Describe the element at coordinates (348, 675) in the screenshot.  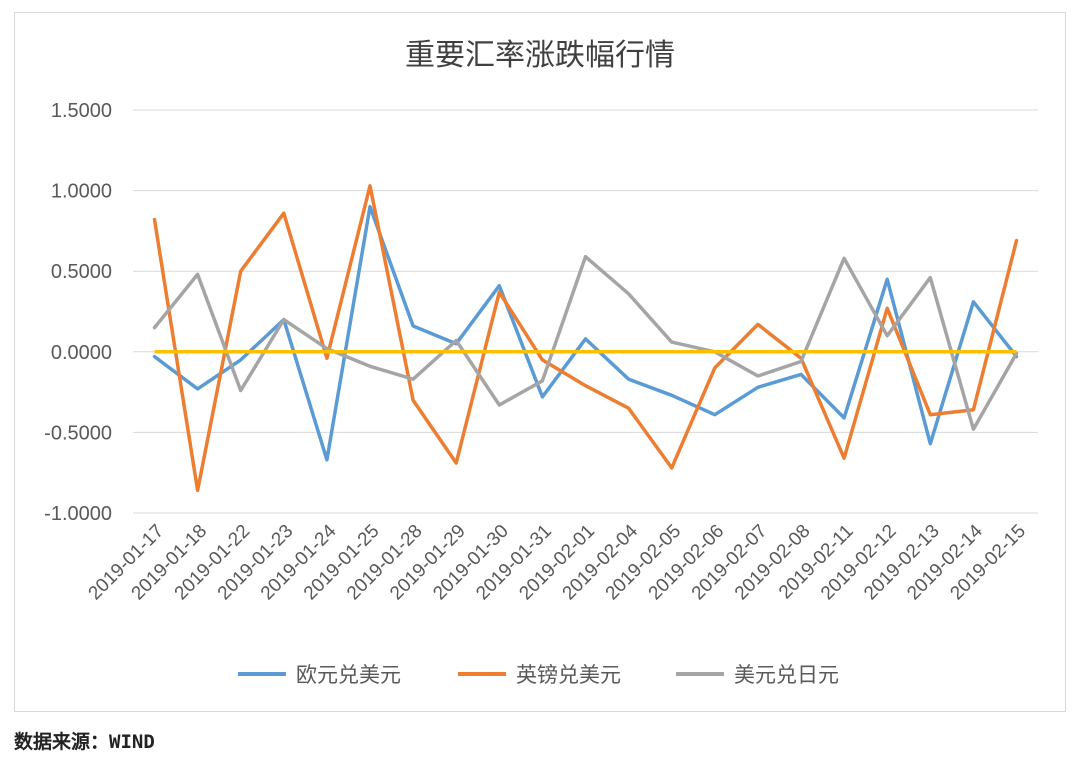
I see `legend-label: 欧元兑美元` at that location.